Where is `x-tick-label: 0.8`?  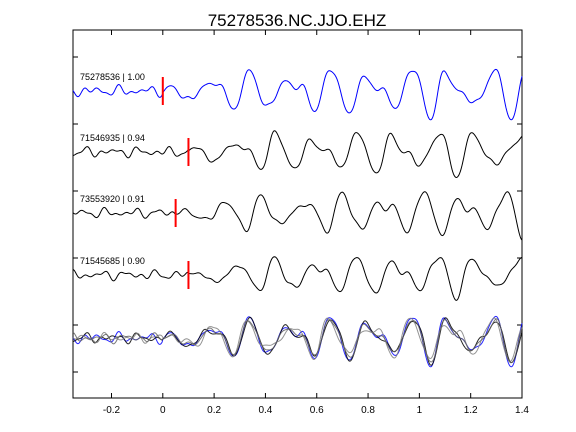 x-tick-label: 0.8 is located at coordinates (368, 410).